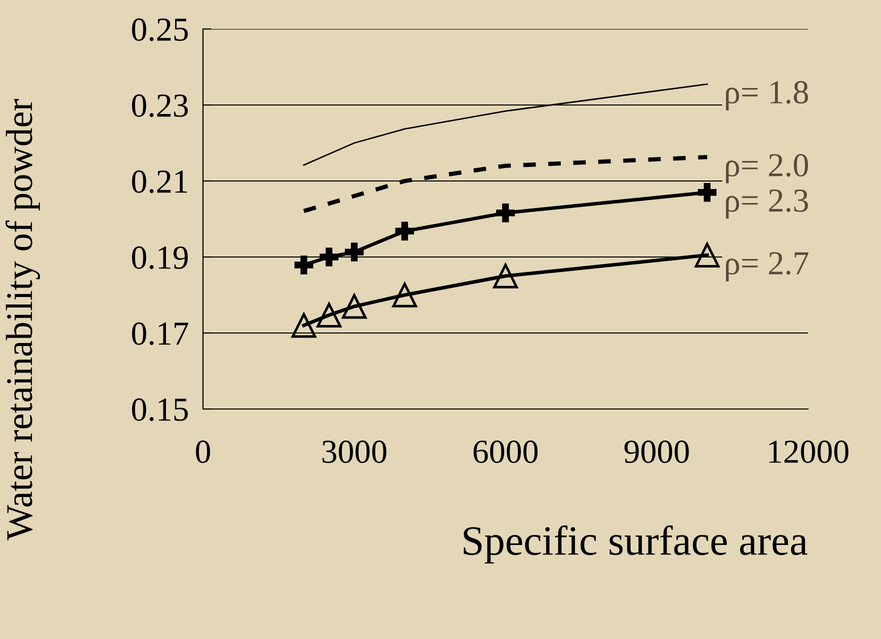 This screenshot has height=639, width=881. Describe the element at coordinates (767, 95) in the screenshot. I see `series-label: ρ= 1.8` at that location.